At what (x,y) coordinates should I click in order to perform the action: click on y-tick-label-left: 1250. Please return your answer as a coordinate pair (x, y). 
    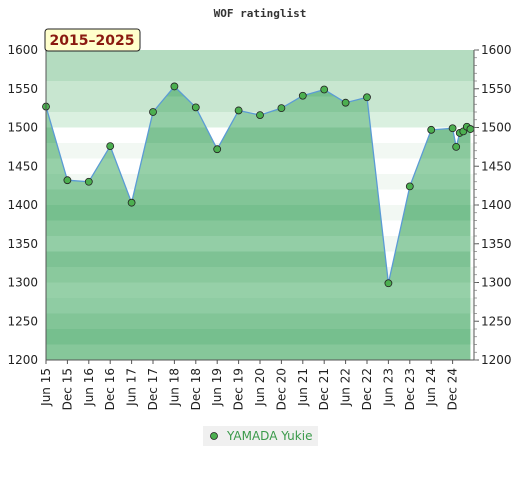
    Looking at the image, I should click on (22, 321).